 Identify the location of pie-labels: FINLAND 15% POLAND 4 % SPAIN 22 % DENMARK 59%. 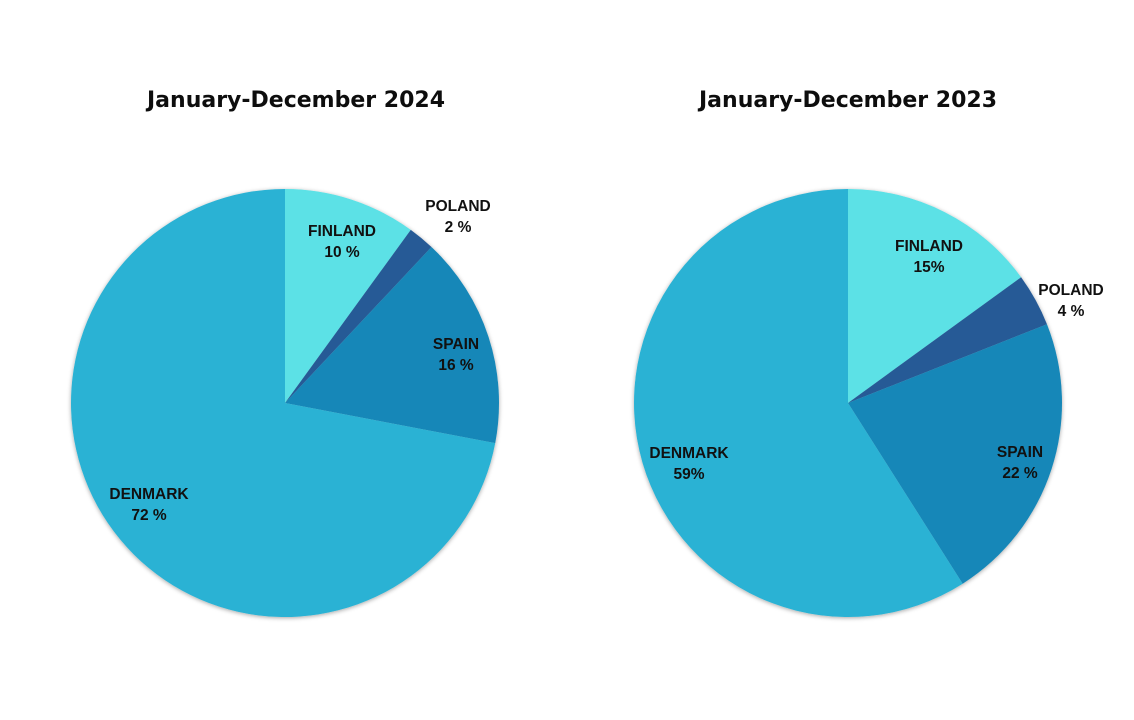
(876, 360).